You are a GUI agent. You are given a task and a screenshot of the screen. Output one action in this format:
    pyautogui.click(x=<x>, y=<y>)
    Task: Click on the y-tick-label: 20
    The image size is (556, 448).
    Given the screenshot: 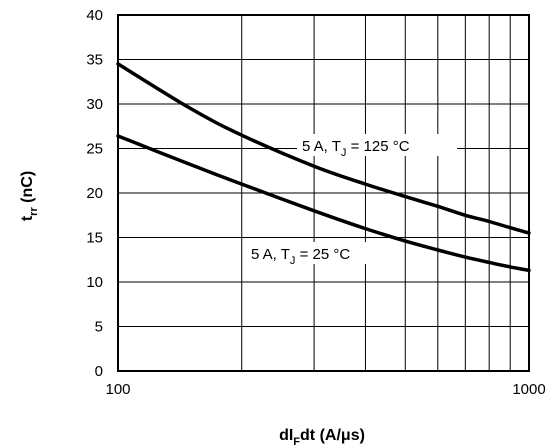 What is the action you would take?
    pyautogui.click(x=94, y=193)
    